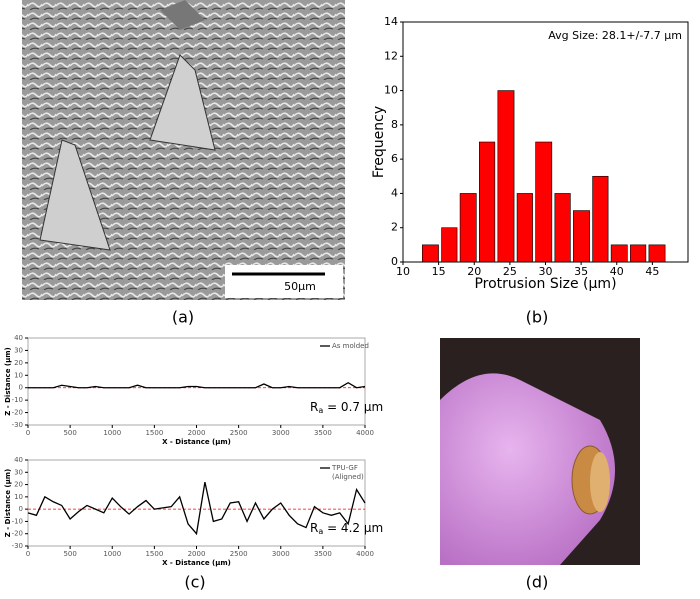  I want to click on y-tick-label: 8, so click(394, 124).